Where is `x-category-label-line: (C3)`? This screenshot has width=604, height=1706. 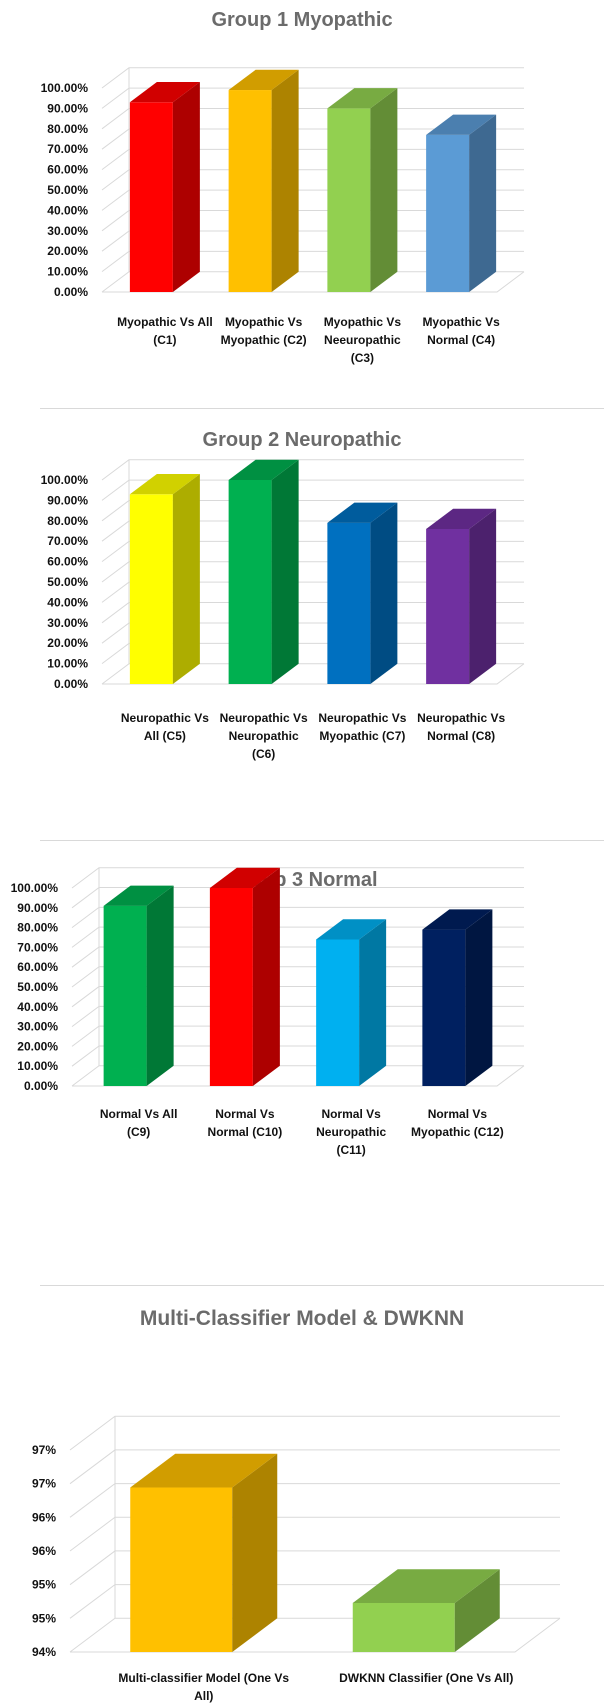
x-category-label-line: (C3) is located at coordinates (362, 358).